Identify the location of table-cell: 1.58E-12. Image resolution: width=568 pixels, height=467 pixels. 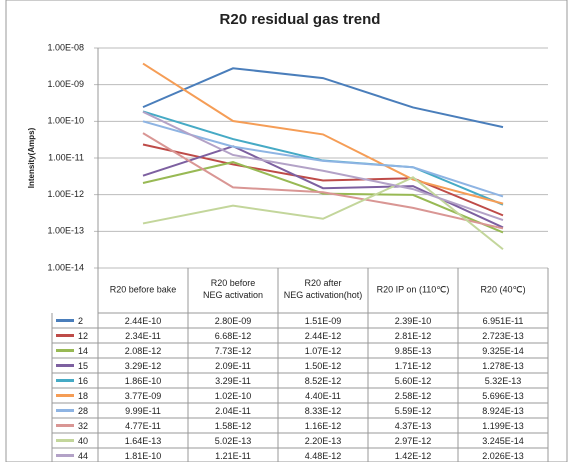
(233, 426).